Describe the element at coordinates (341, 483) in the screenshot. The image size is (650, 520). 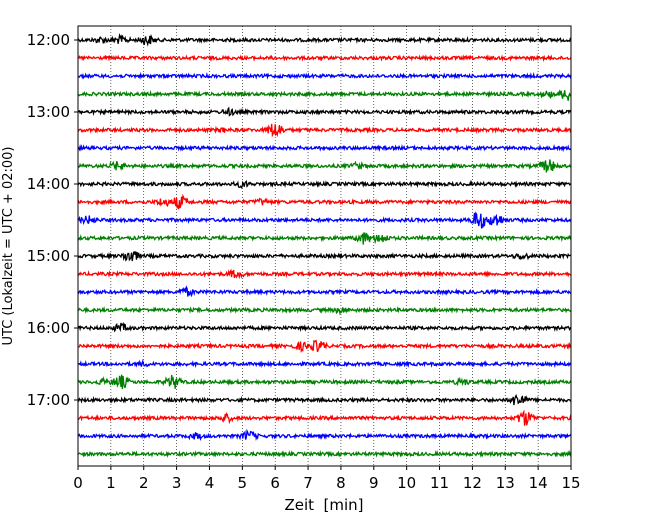
I see `x-tick-label: 8` at that location.